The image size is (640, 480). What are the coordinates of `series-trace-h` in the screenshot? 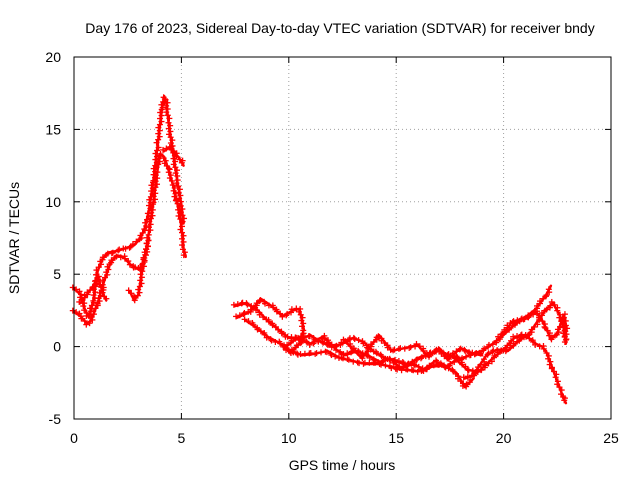 It's located at (514, 368).